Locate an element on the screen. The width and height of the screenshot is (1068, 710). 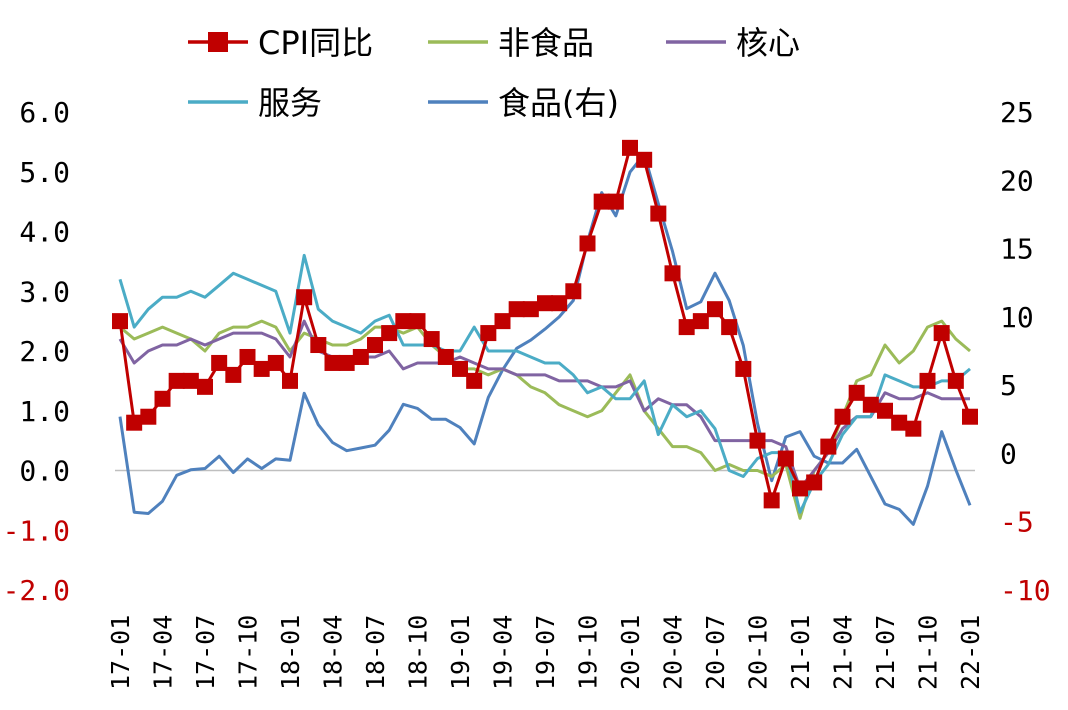
right-tick-label: 15 is located at coordinates (1017, 249).